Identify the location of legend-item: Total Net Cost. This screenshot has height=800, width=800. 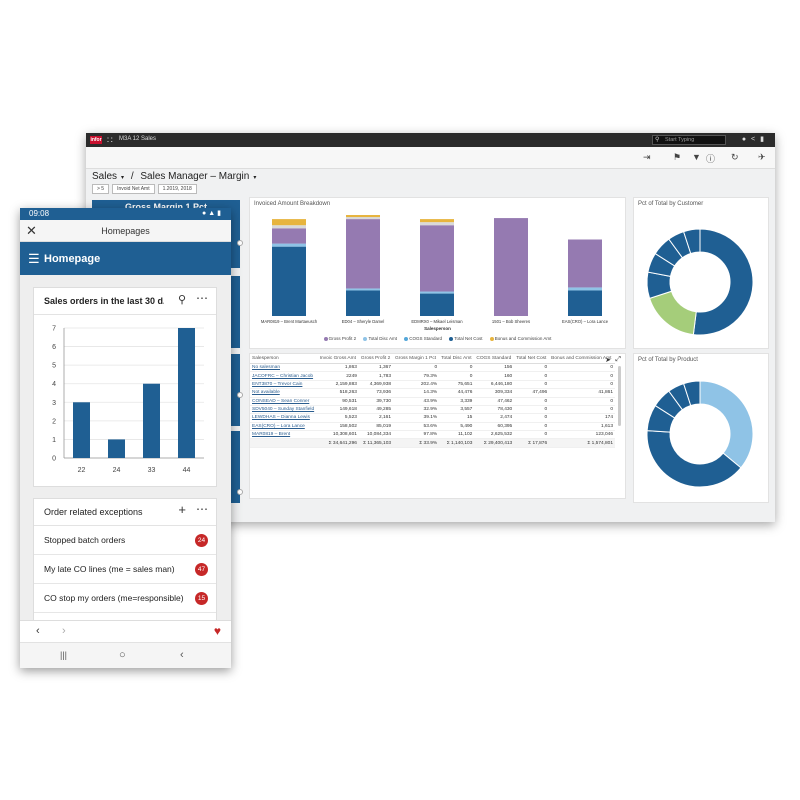
(466, 338).